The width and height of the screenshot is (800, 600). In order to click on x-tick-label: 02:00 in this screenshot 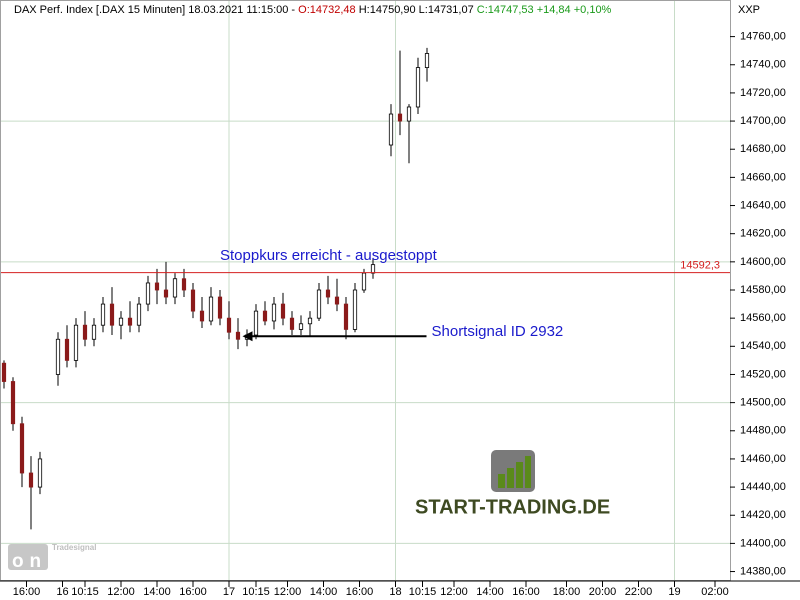, I will do `click(715, 592)`.